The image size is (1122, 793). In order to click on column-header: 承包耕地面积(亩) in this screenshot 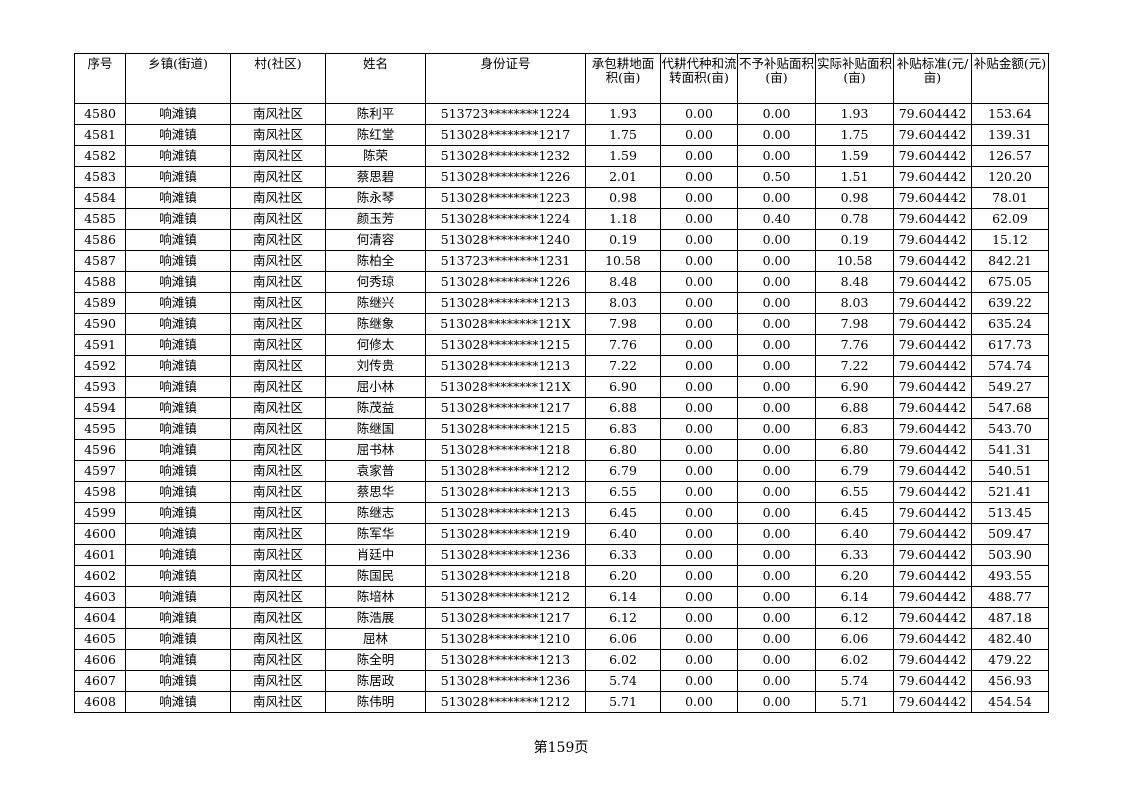, I will do `click(623, 78)`.